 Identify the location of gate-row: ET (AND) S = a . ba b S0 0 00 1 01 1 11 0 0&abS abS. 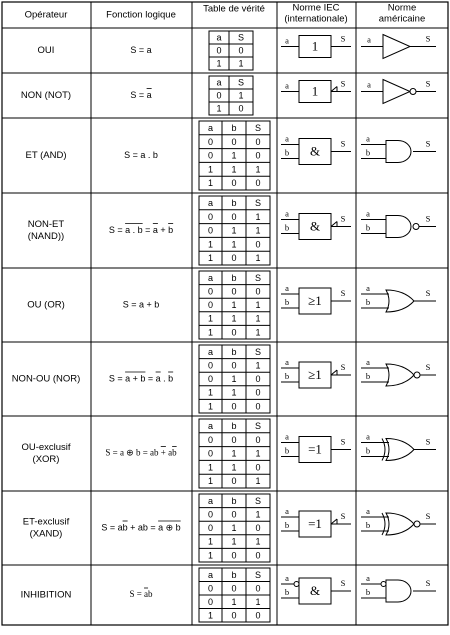
(225, 157).